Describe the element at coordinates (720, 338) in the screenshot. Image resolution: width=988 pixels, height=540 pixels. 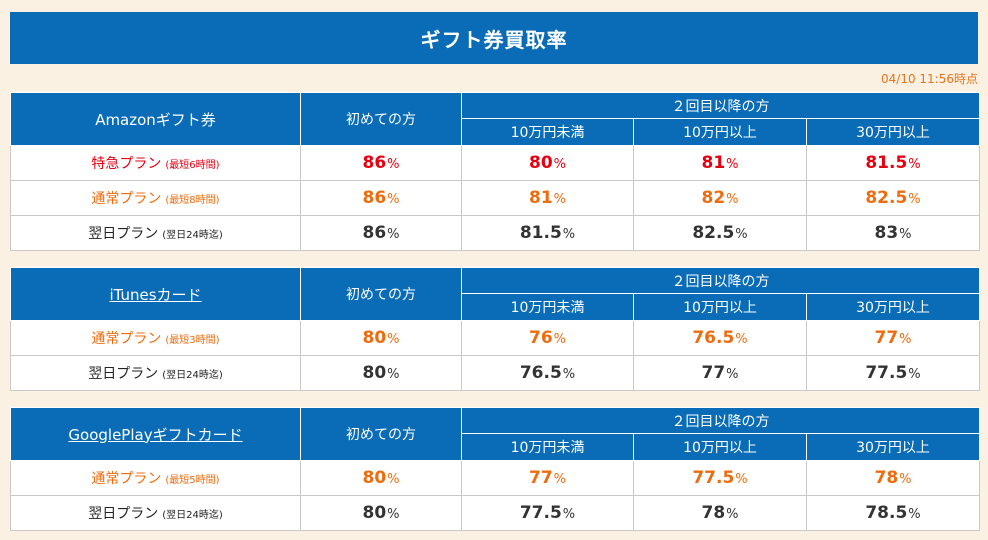
I see `rate-value-cell: 76.5%` at that location.